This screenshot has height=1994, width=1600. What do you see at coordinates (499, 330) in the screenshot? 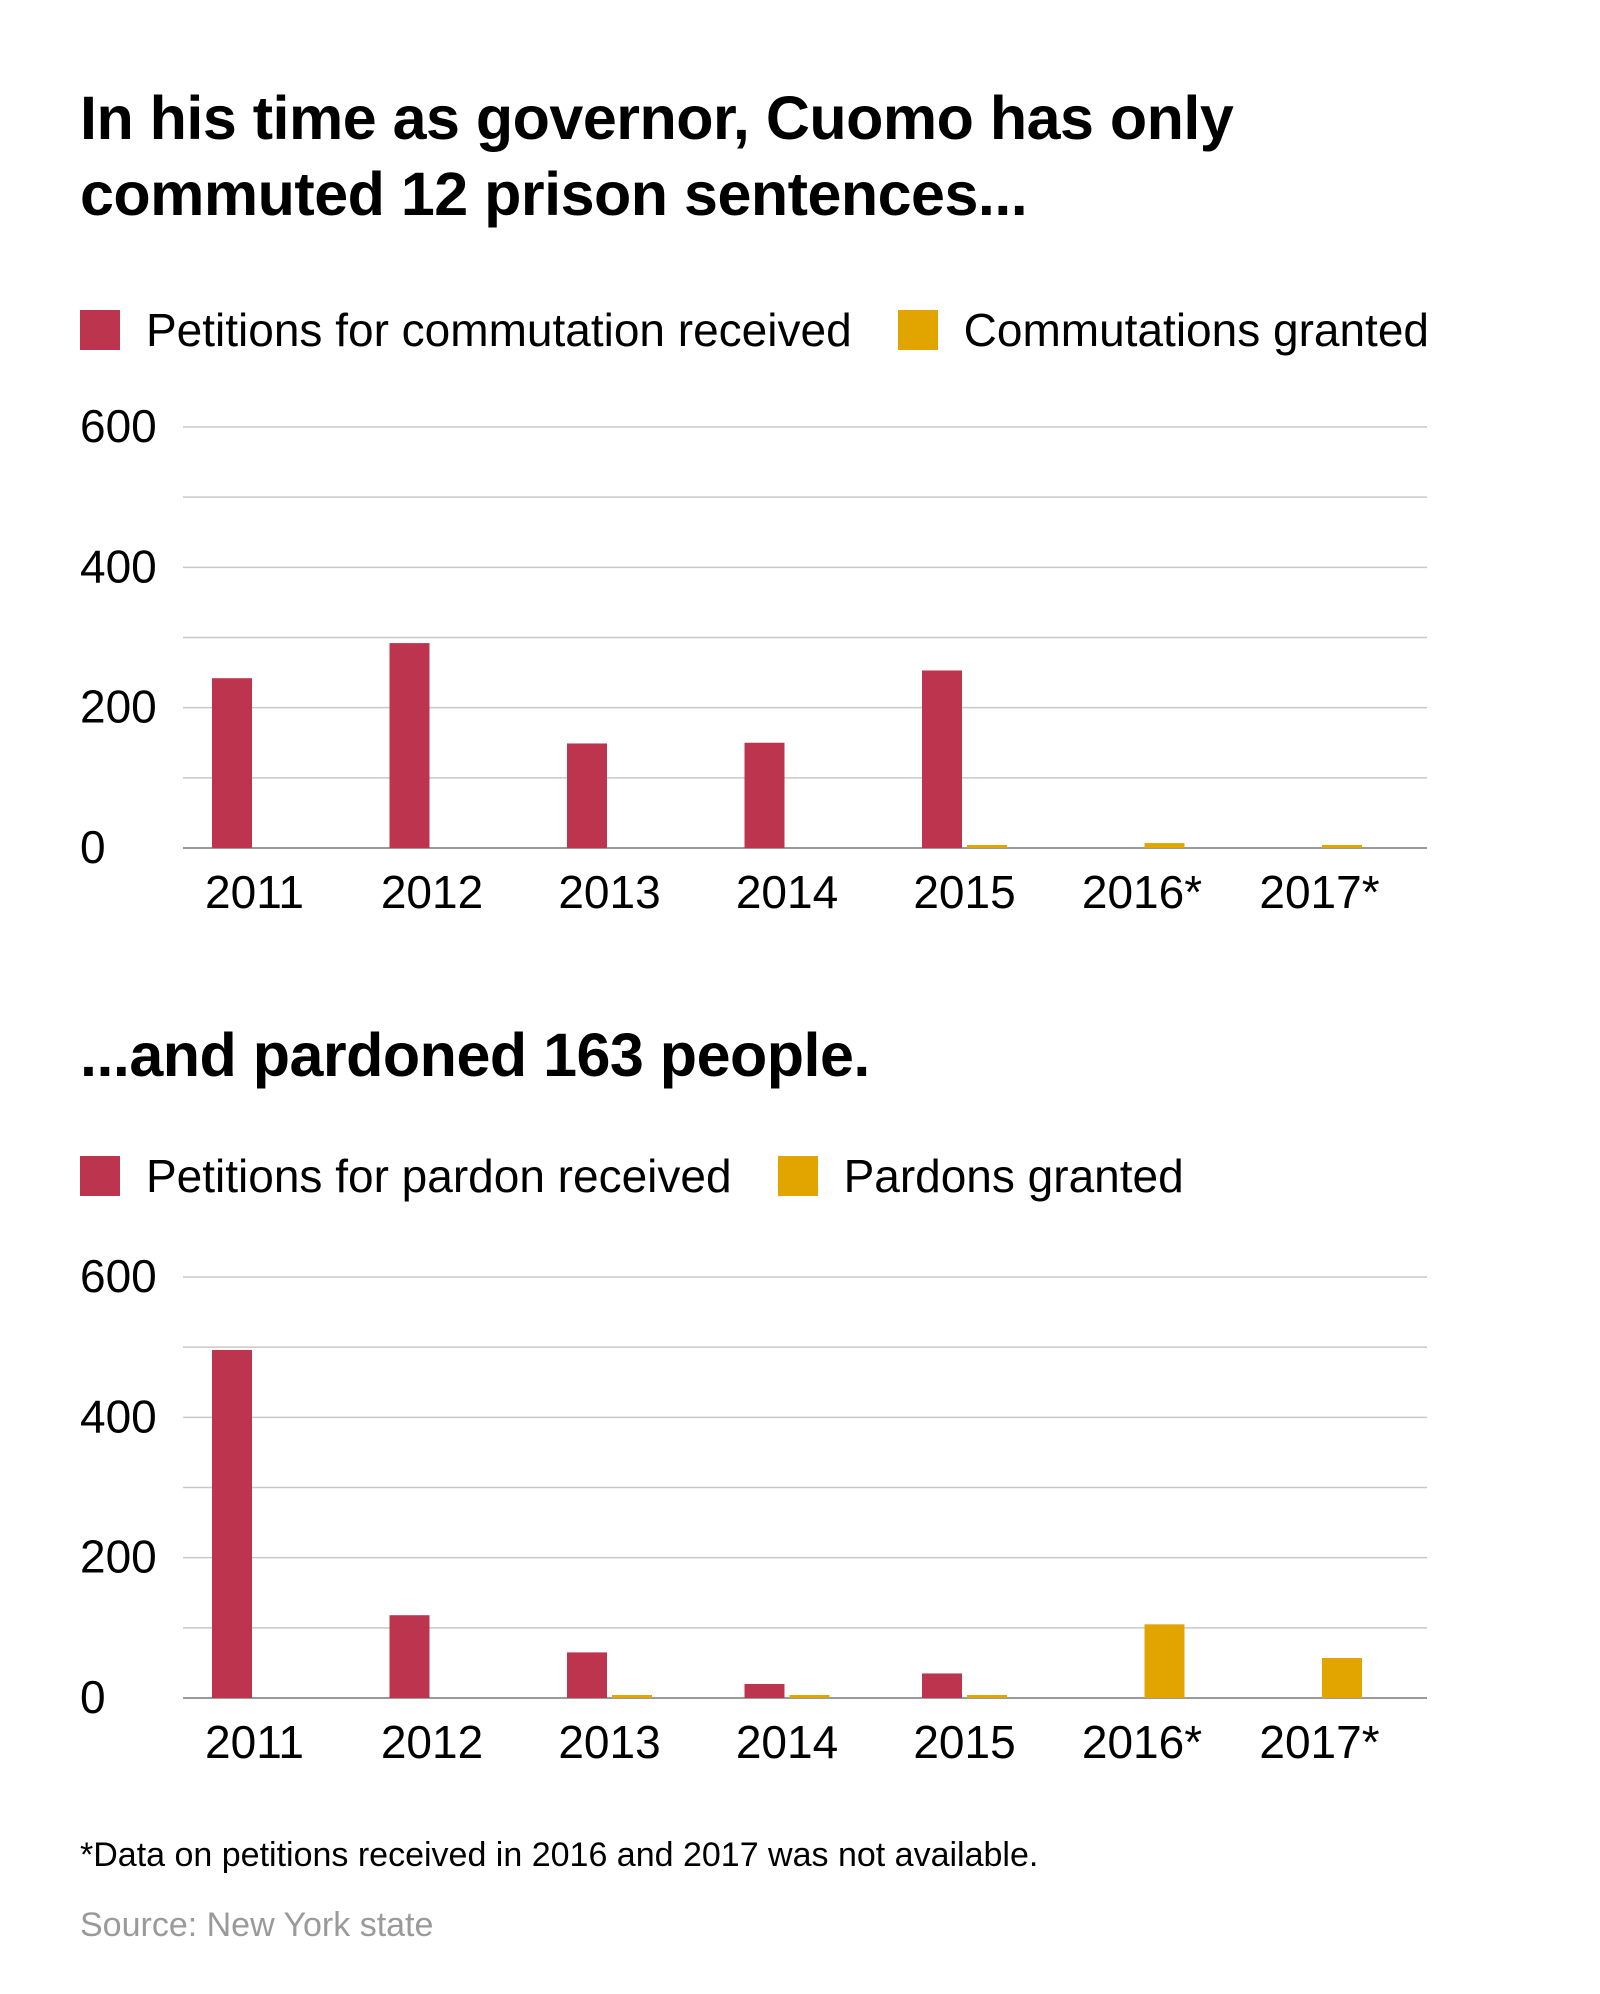
I see `legend-label: Petitions for commutation received` at bounding box center [499, 330].